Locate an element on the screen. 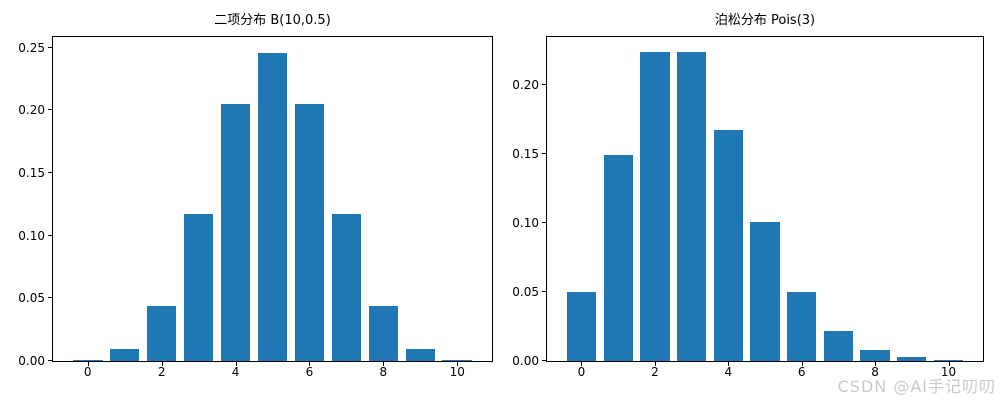 This screenshot has height=400, width=1000. chart-title: 二项分布 B(10,0.5) is located at coordinates (272, 20).